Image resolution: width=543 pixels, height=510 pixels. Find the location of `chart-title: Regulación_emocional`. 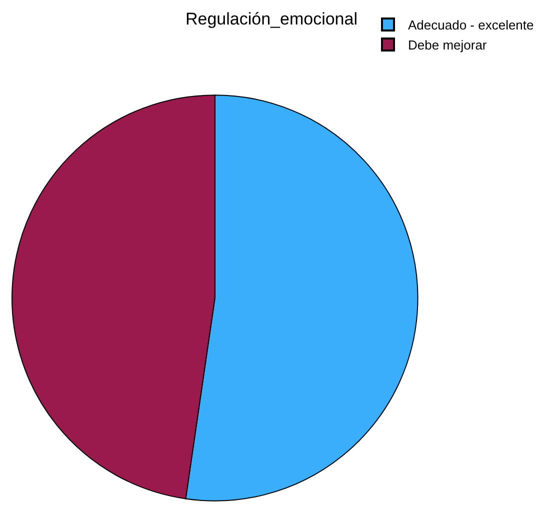

chart-title: Regulación_emocional is located at coordinates (271, 19).